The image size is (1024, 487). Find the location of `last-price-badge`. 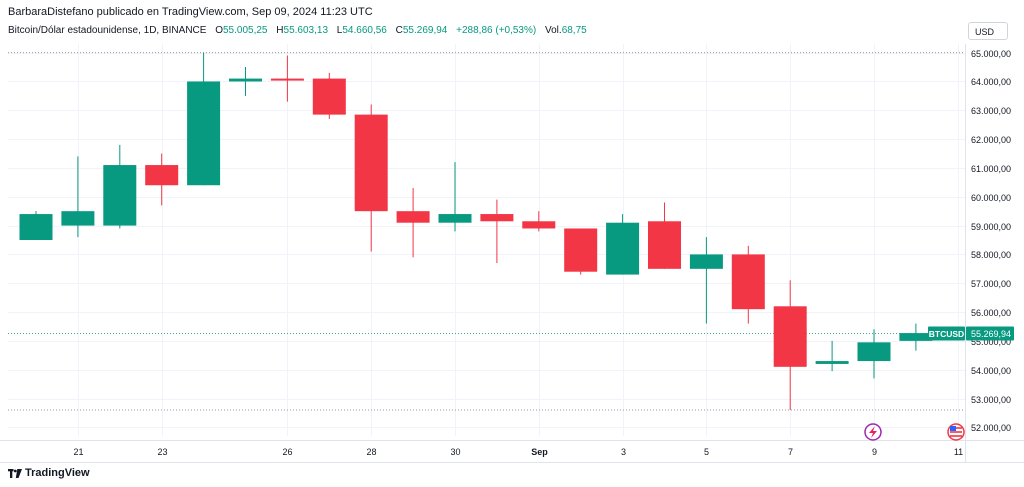

last-price-badge is located at coordinates (990, 333).